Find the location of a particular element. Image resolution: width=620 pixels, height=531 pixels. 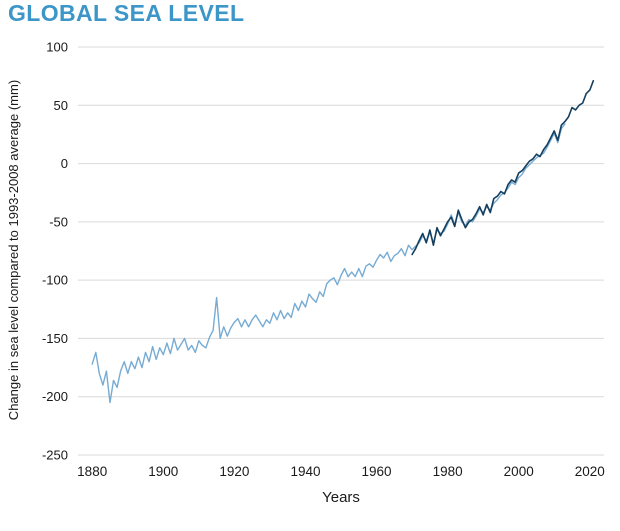

x-tick-label: 1980 is located at coordinates (448, 471).